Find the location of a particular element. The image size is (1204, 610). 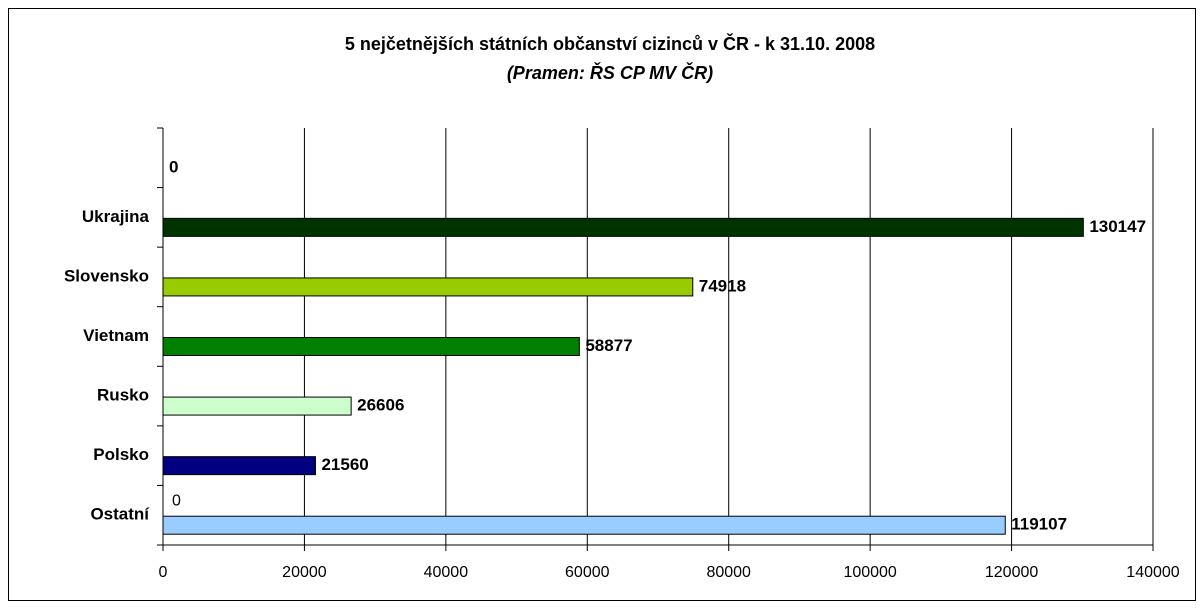

y-tick-label: Ostatní is located at coordinates (120, 514).